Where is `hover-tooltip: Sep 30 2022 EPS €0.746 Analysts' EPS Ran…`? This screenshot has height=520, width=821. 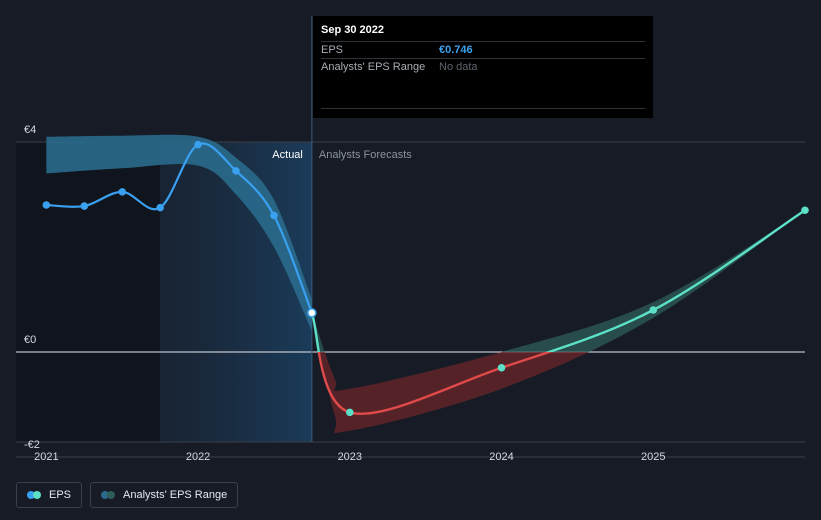
hover-tooltip: Sep 30 2022 EPS €0.746 Analysts' EPS Ran… is located at coordinates (483, 67).